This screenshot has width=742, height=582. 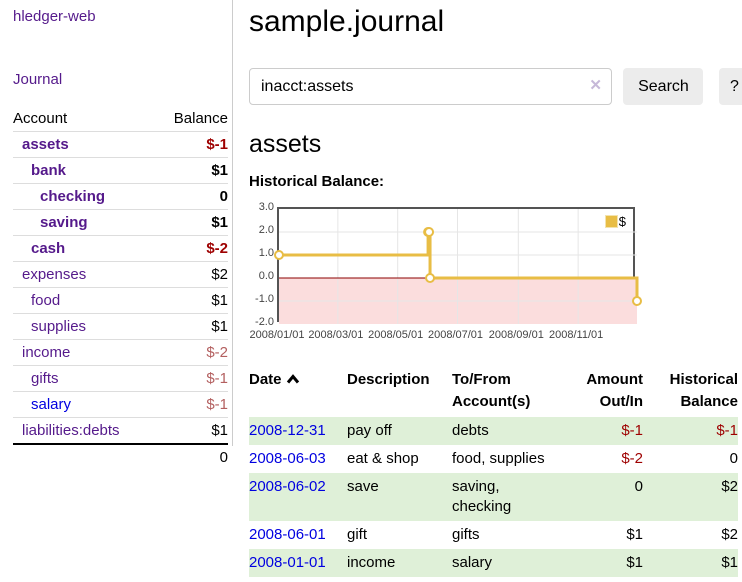 I want to click on sidebar-account-row: expenses $2, so click(x=120, y=274).